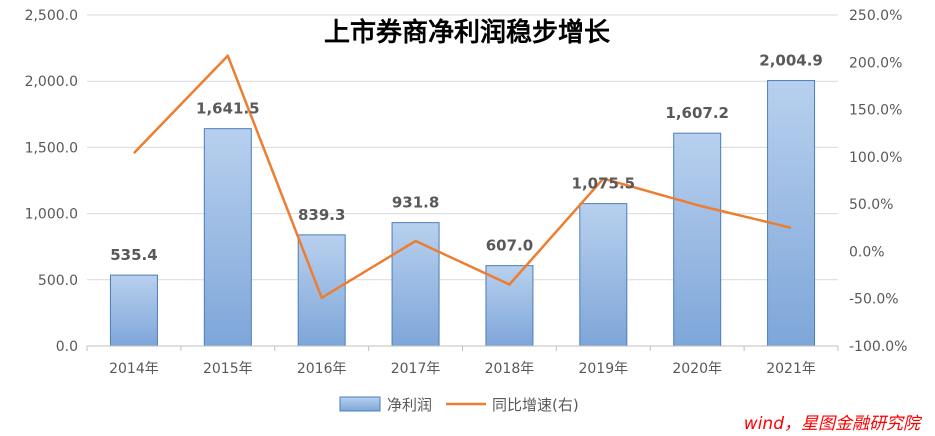 The height and width of the screenshot is (436, 935). I want to click on data-label: 1,607.2, so click(697, 113).